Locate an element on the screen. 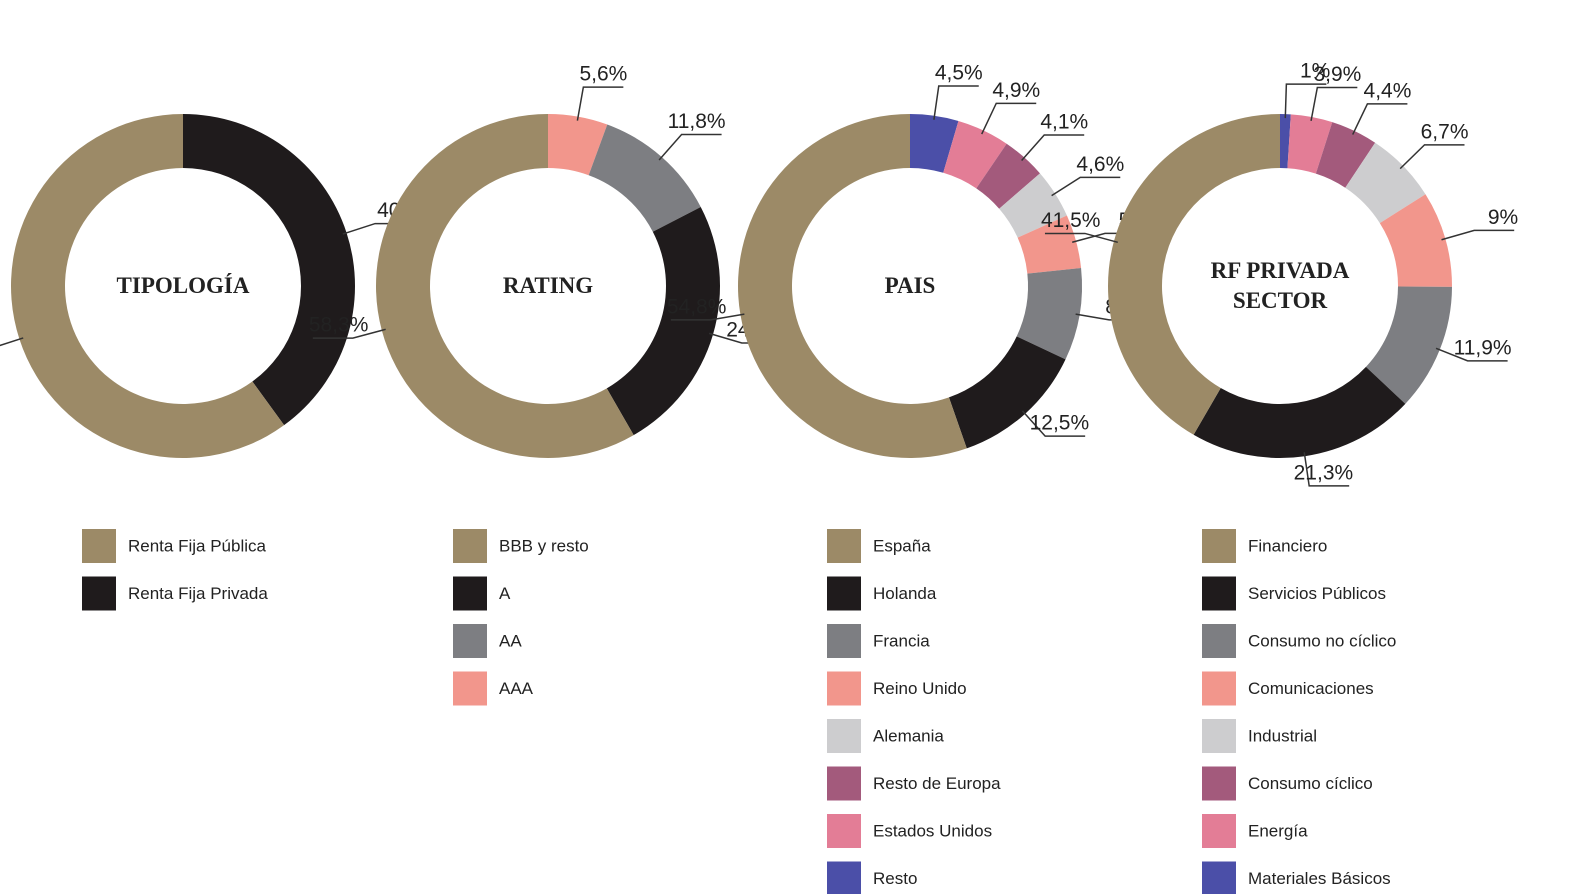 The height and width of the screenshot is (894, 1574). value-label: 58,3% is located at coordinates (339, 325).